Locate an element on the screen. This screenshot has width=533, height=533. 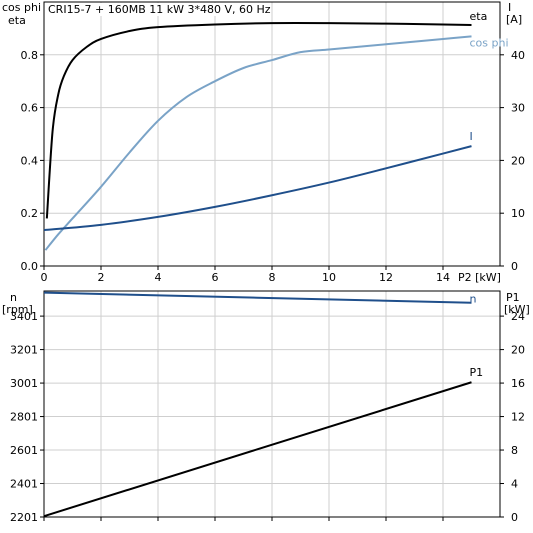
x-tick-label: 0 is located at coordinates (44, 277).